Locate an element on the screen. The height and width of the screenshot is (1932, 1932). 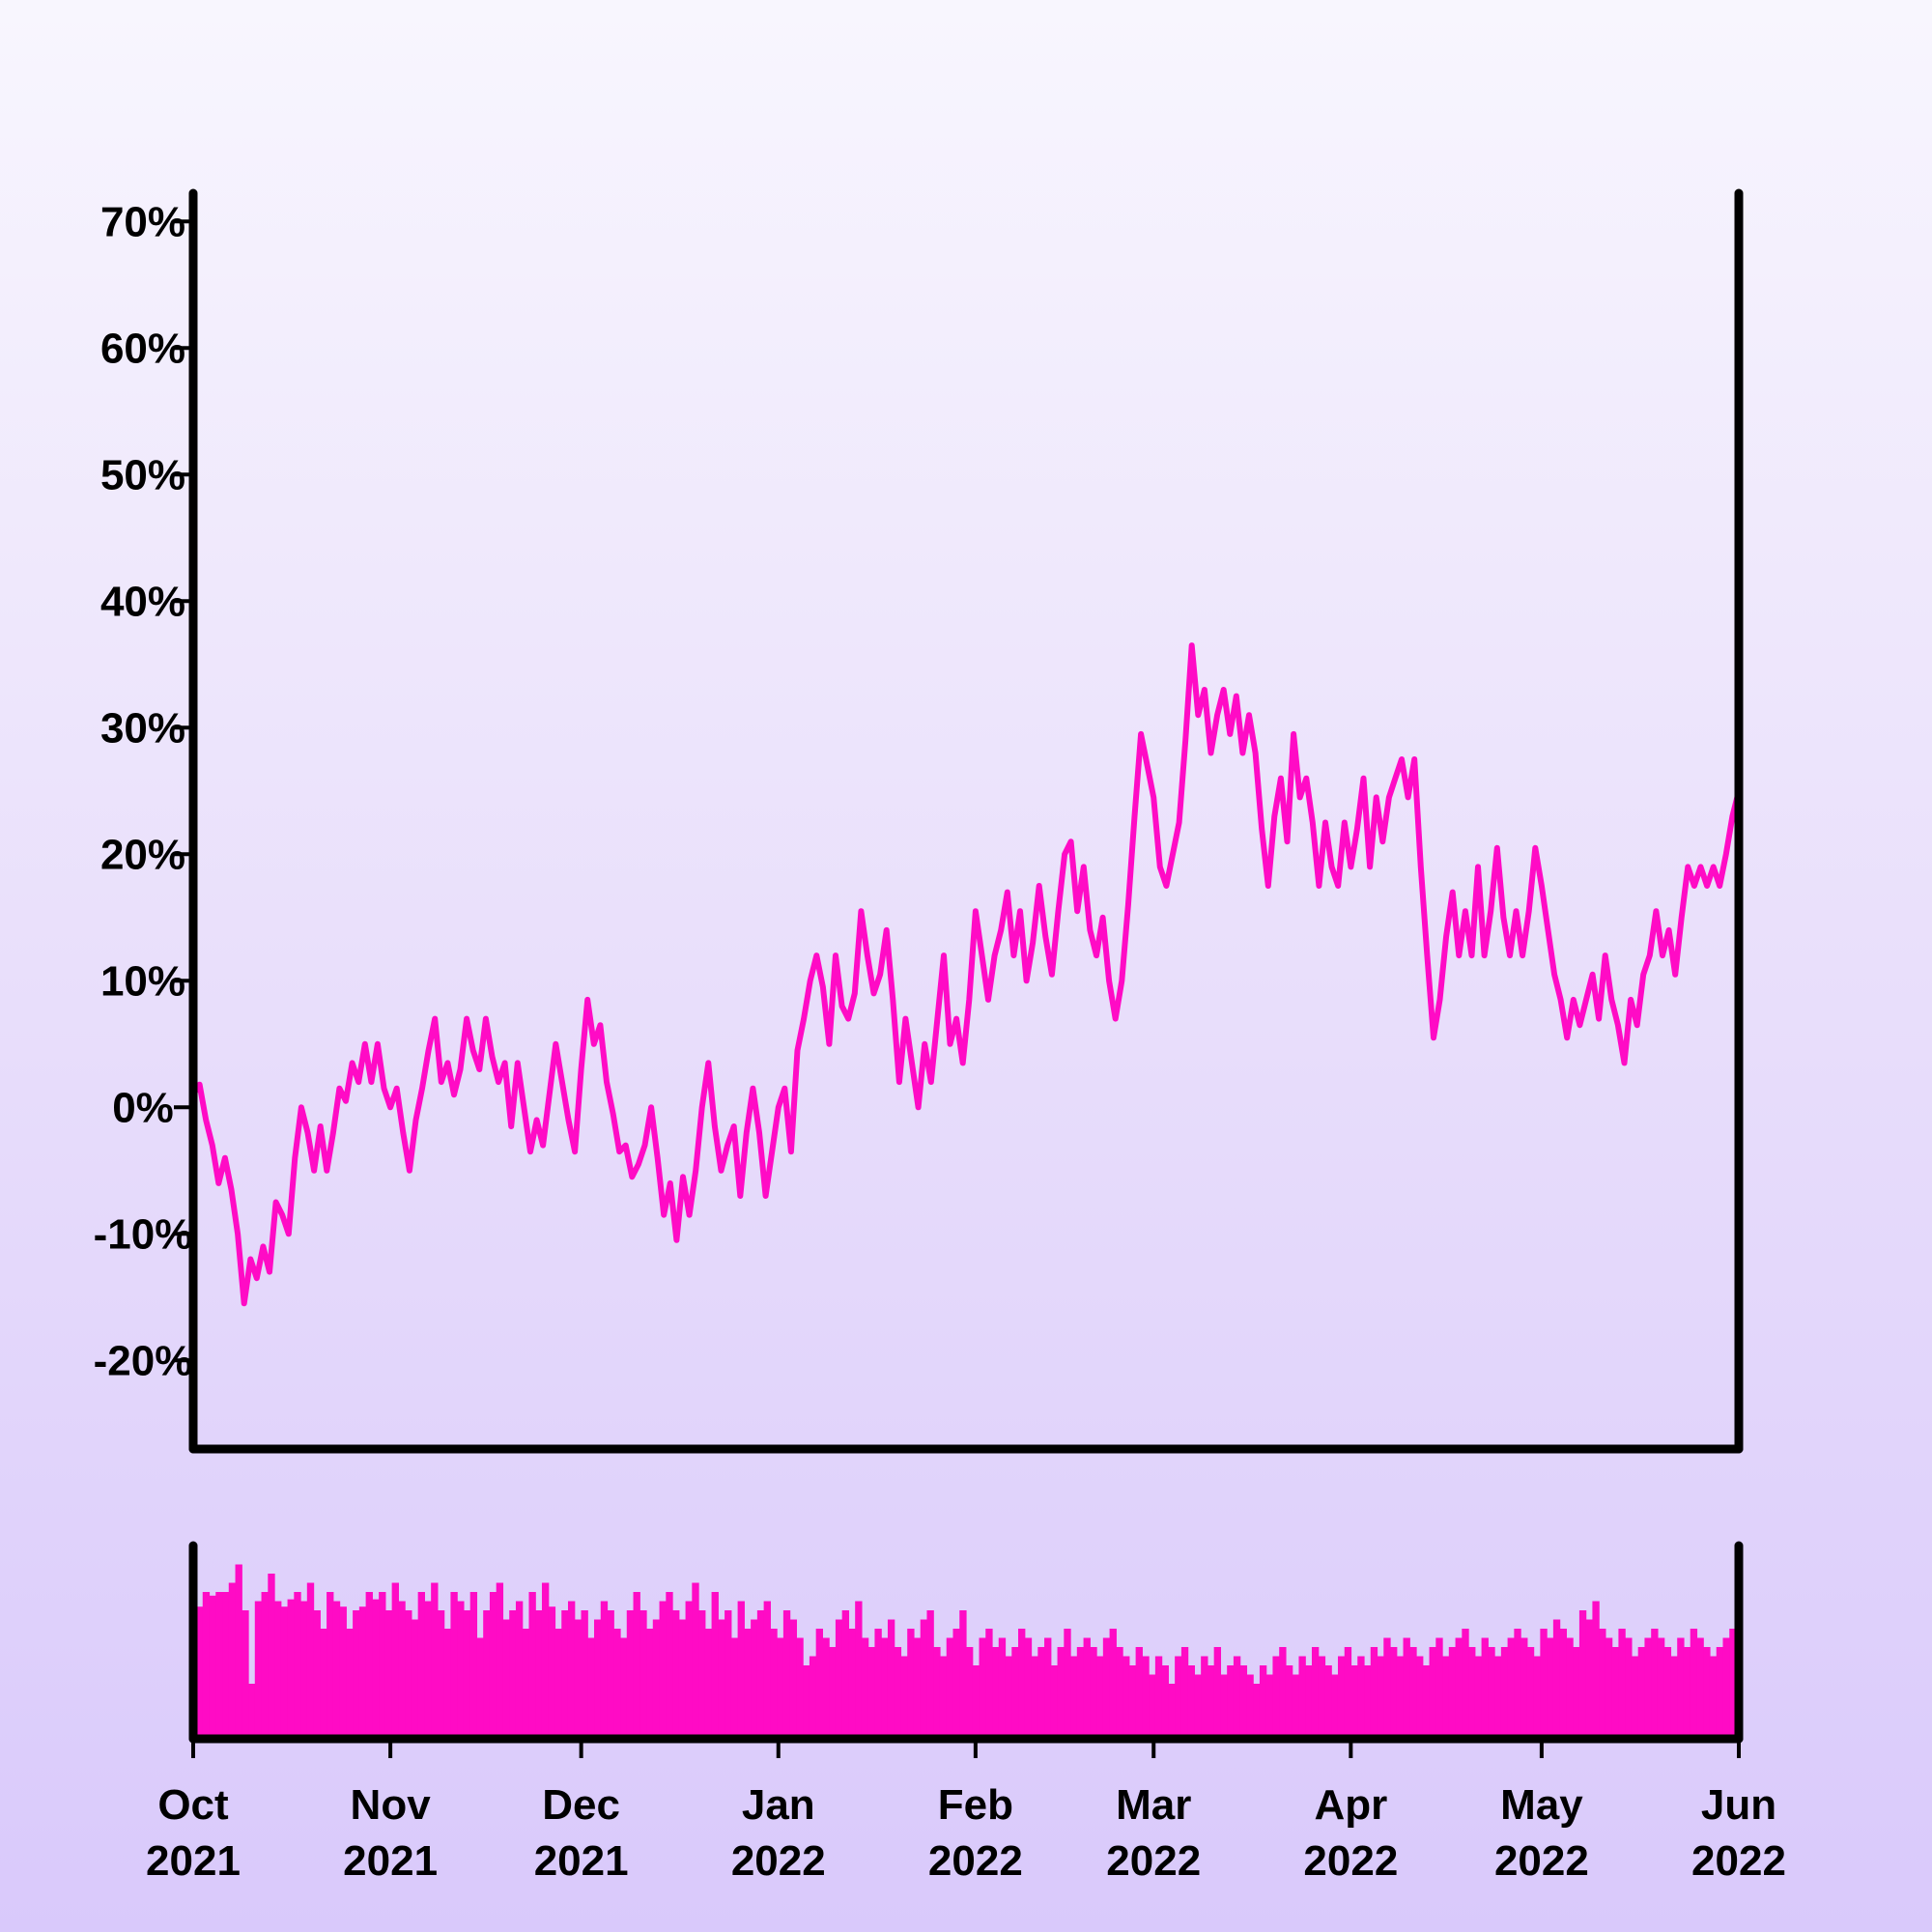
y-tick-label: 40% is located at coordinates (142, 601).